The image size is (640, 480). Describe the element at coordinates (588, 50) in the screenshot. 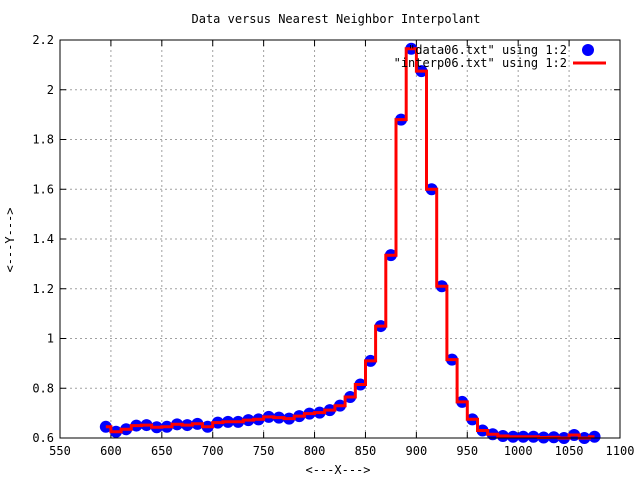

I see `legend-marker-data` at that location.